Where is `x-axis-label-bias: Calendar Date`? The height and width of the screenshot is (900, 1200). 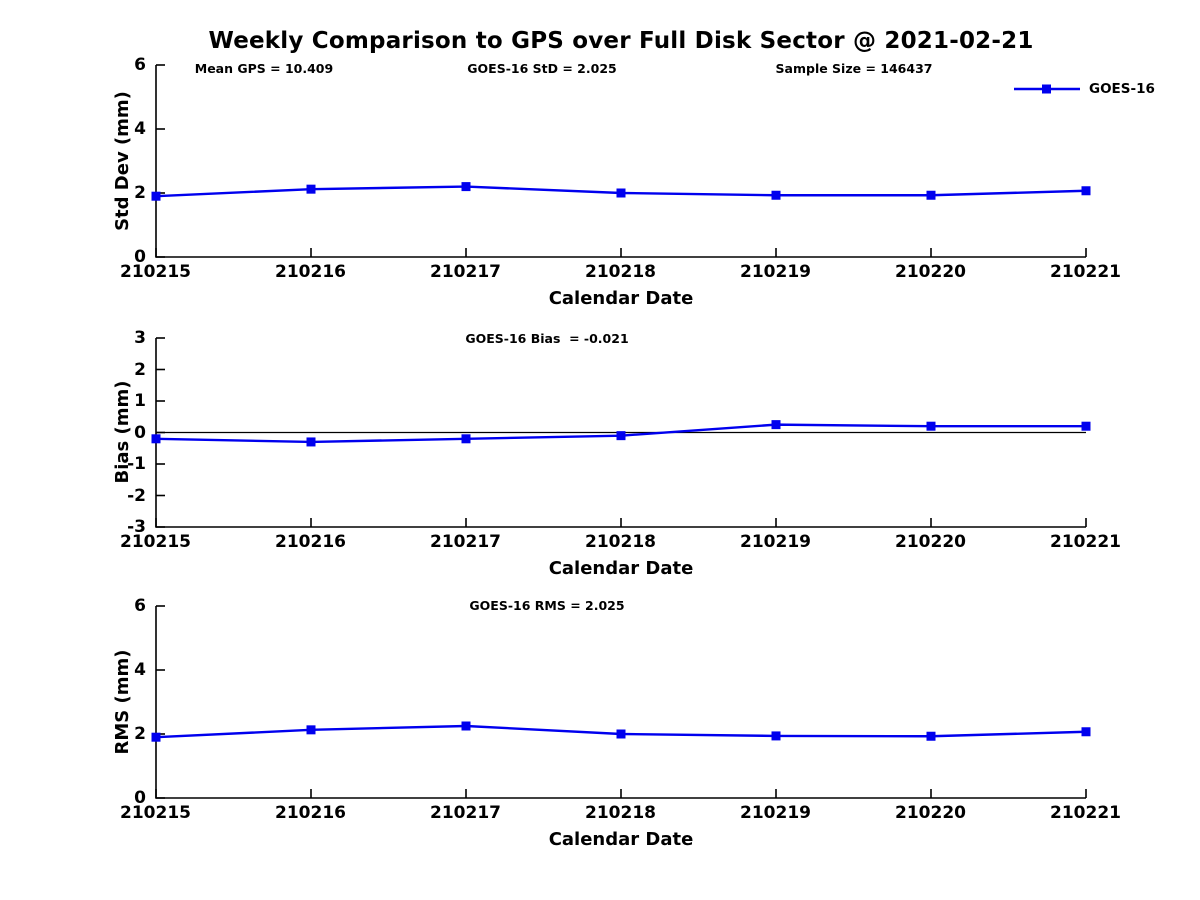
x-axis-label-bias: Calendar Date is located at coordinates (621, 568).